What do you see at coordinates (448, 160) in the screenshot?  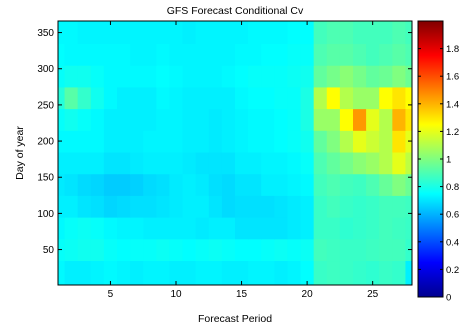 I see `colorbar-tick-label: 1` at bounding box center [448, 160].